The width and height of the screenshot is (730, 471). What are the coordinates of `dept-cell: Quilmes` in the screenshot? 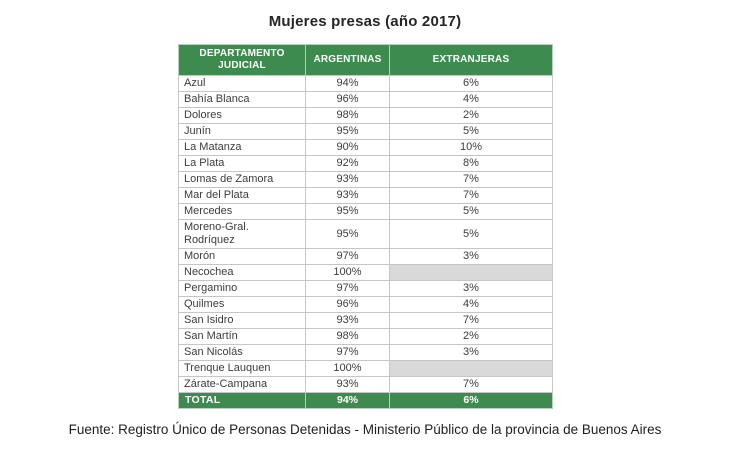 It's located at (242, 304).